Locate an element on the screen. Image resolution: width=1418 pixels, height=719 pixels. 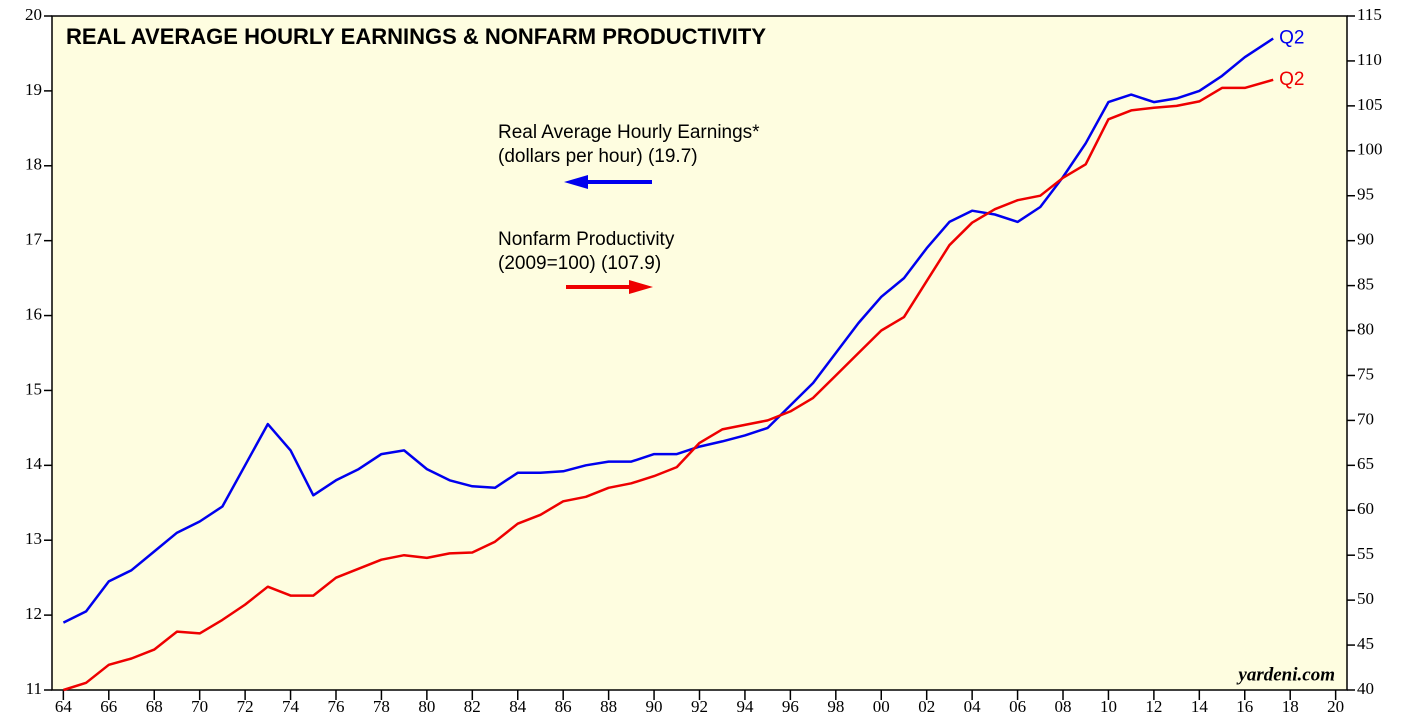
x-tick-label: 70 is located at coordinates (199, 706).